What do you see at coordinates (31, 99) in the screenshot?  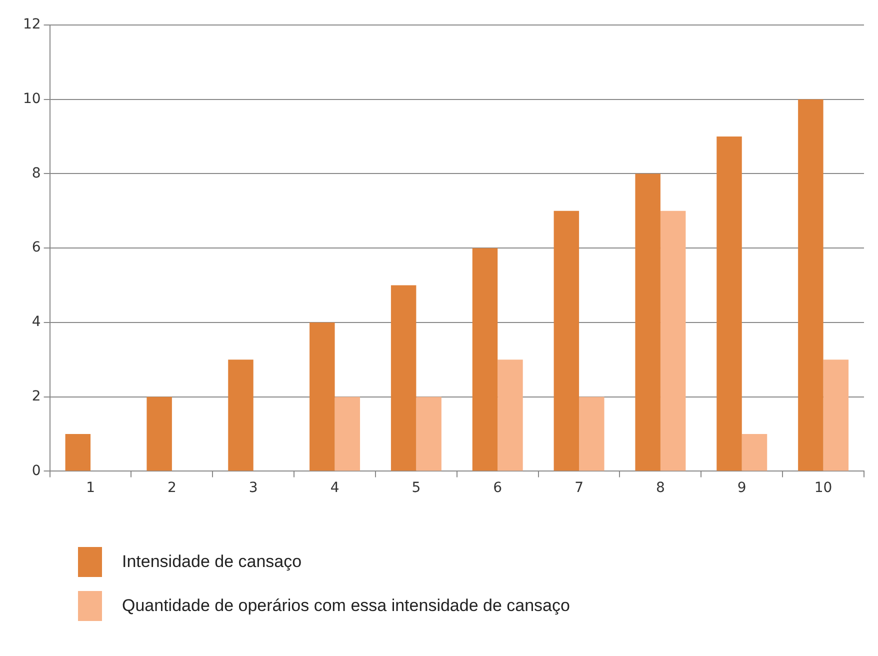 I see `y-tick-label: 10` at bounding box center [31, 99].